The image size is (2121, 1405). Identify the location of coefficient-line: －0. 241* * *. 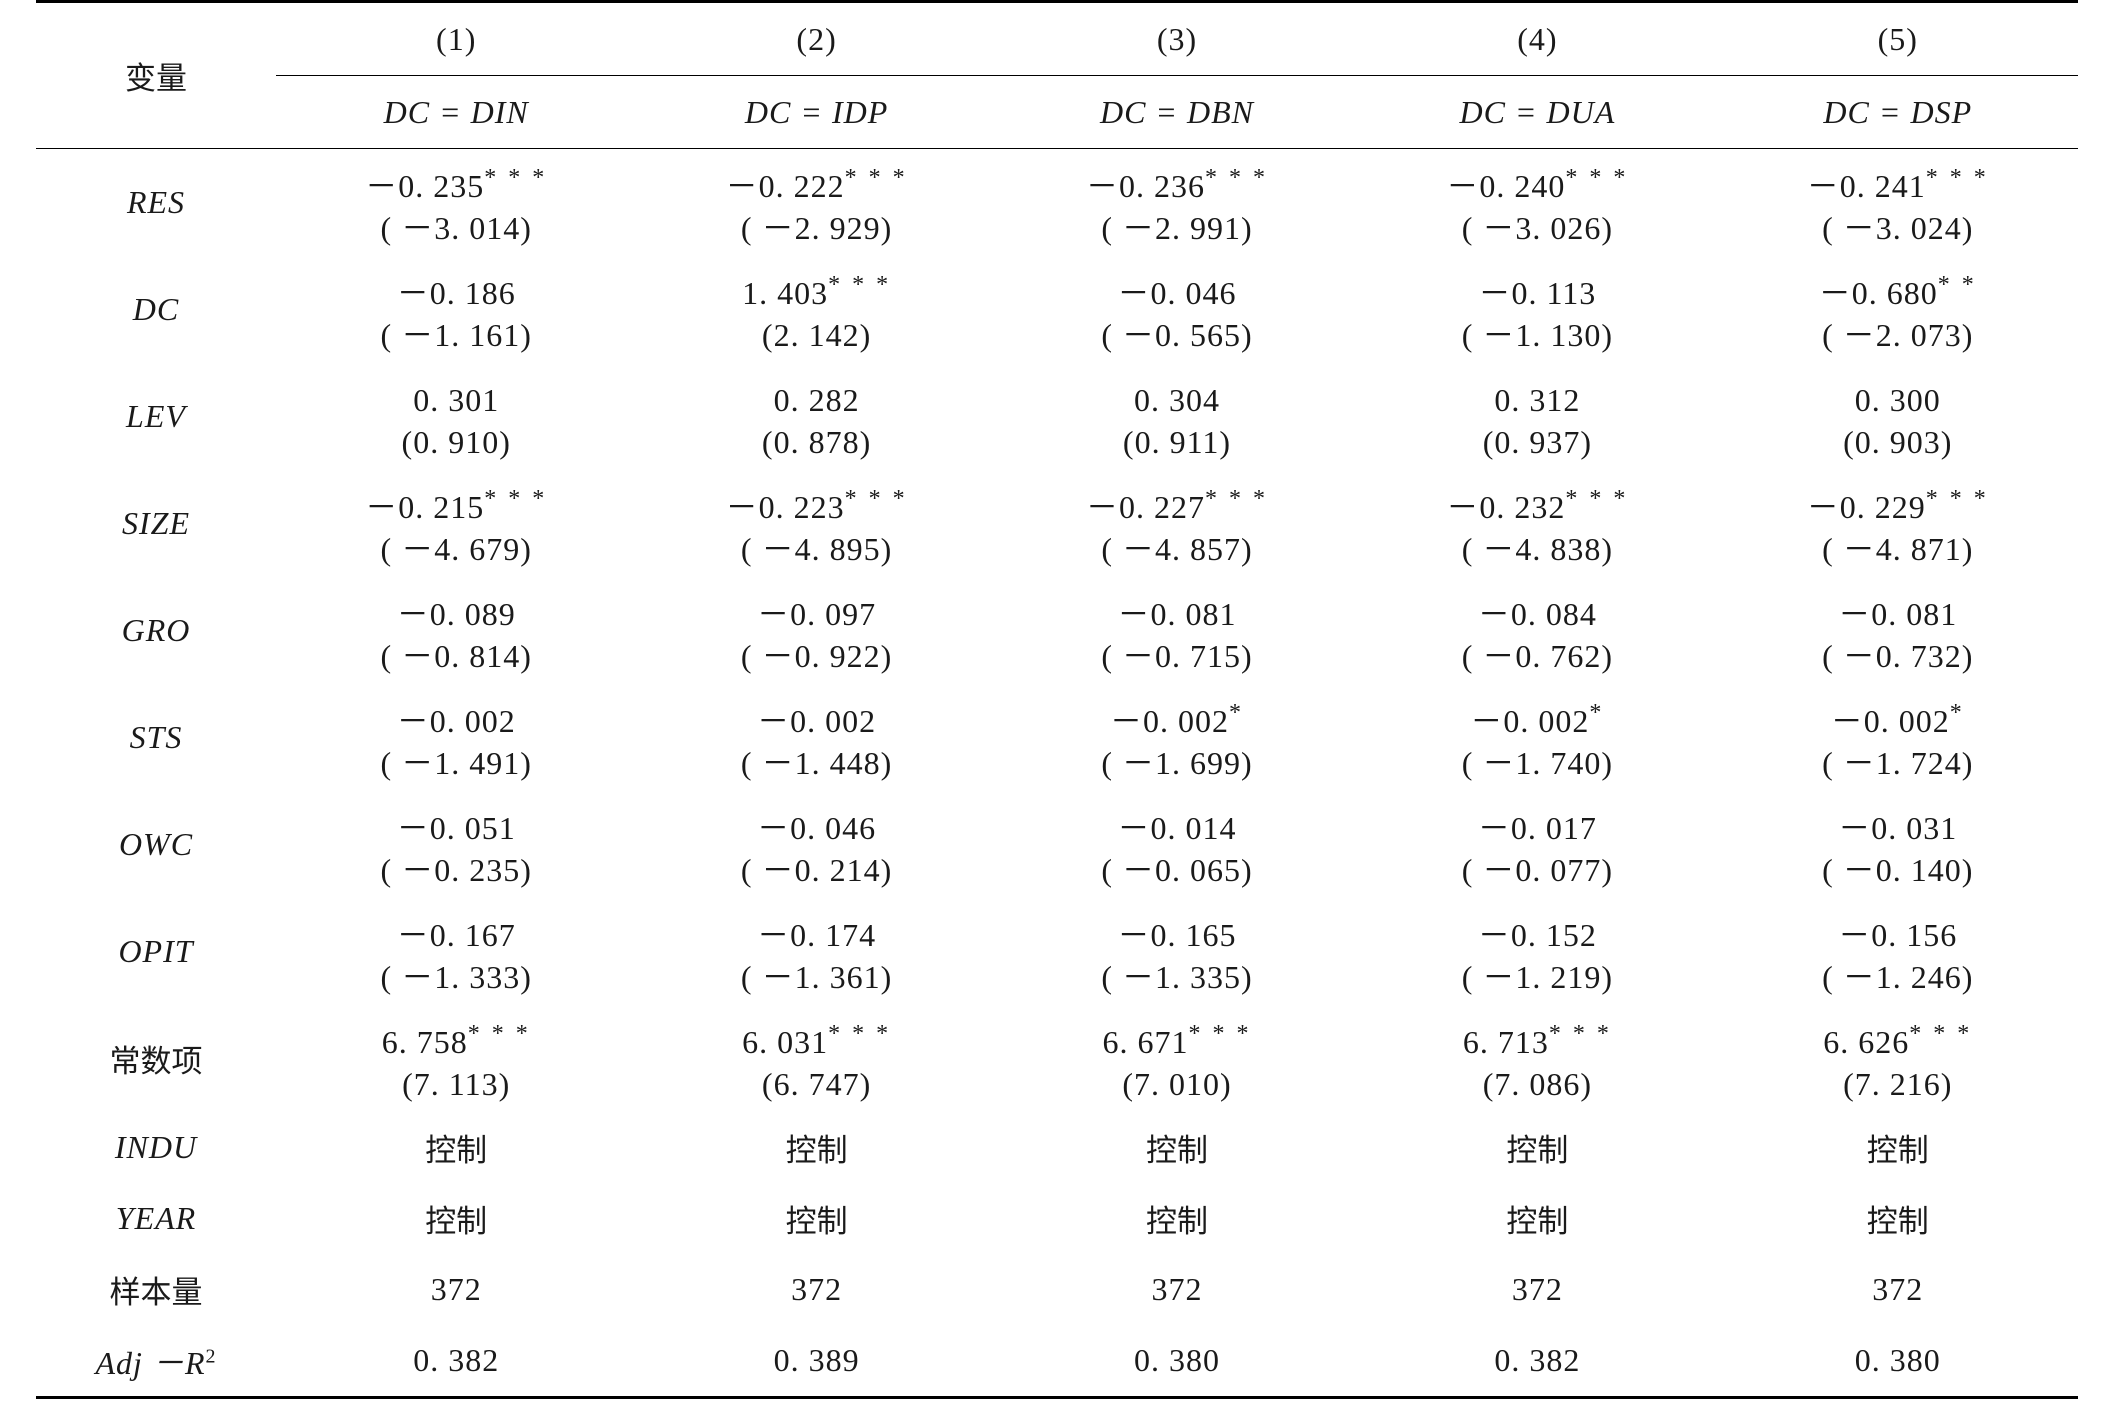
(1898, 182).